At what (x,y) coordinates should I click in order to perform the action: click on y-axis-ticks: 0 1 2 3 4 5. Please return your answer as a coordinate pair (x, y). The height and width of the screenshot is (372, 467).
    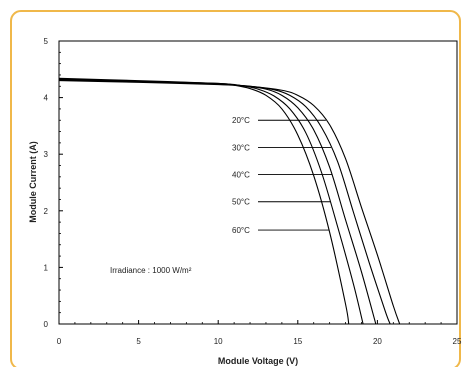
    Looking at the image, I should click on (53, 183).